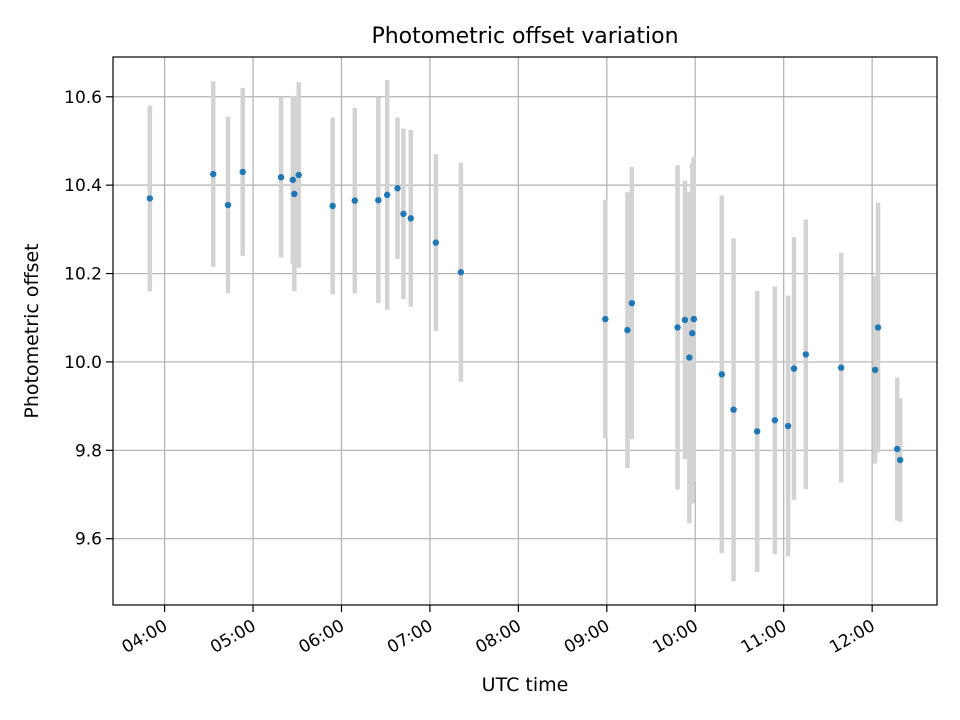 The image size is (960, 720). I want to click on y-tick-label: 10.0, so click(83, 363).